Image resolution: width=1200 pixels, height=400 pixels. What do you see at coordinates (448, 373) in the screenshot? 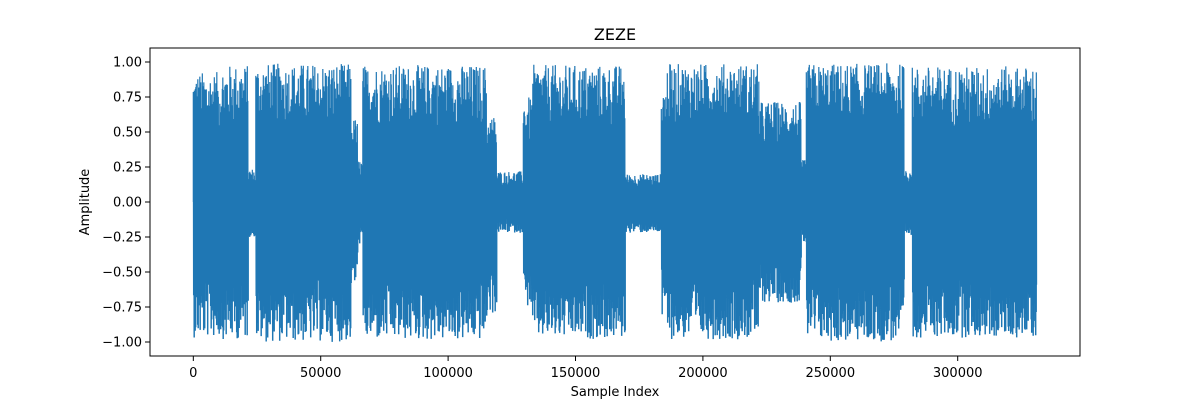
I see `x-tick-label: 100000` at bounding box center [448, 373].